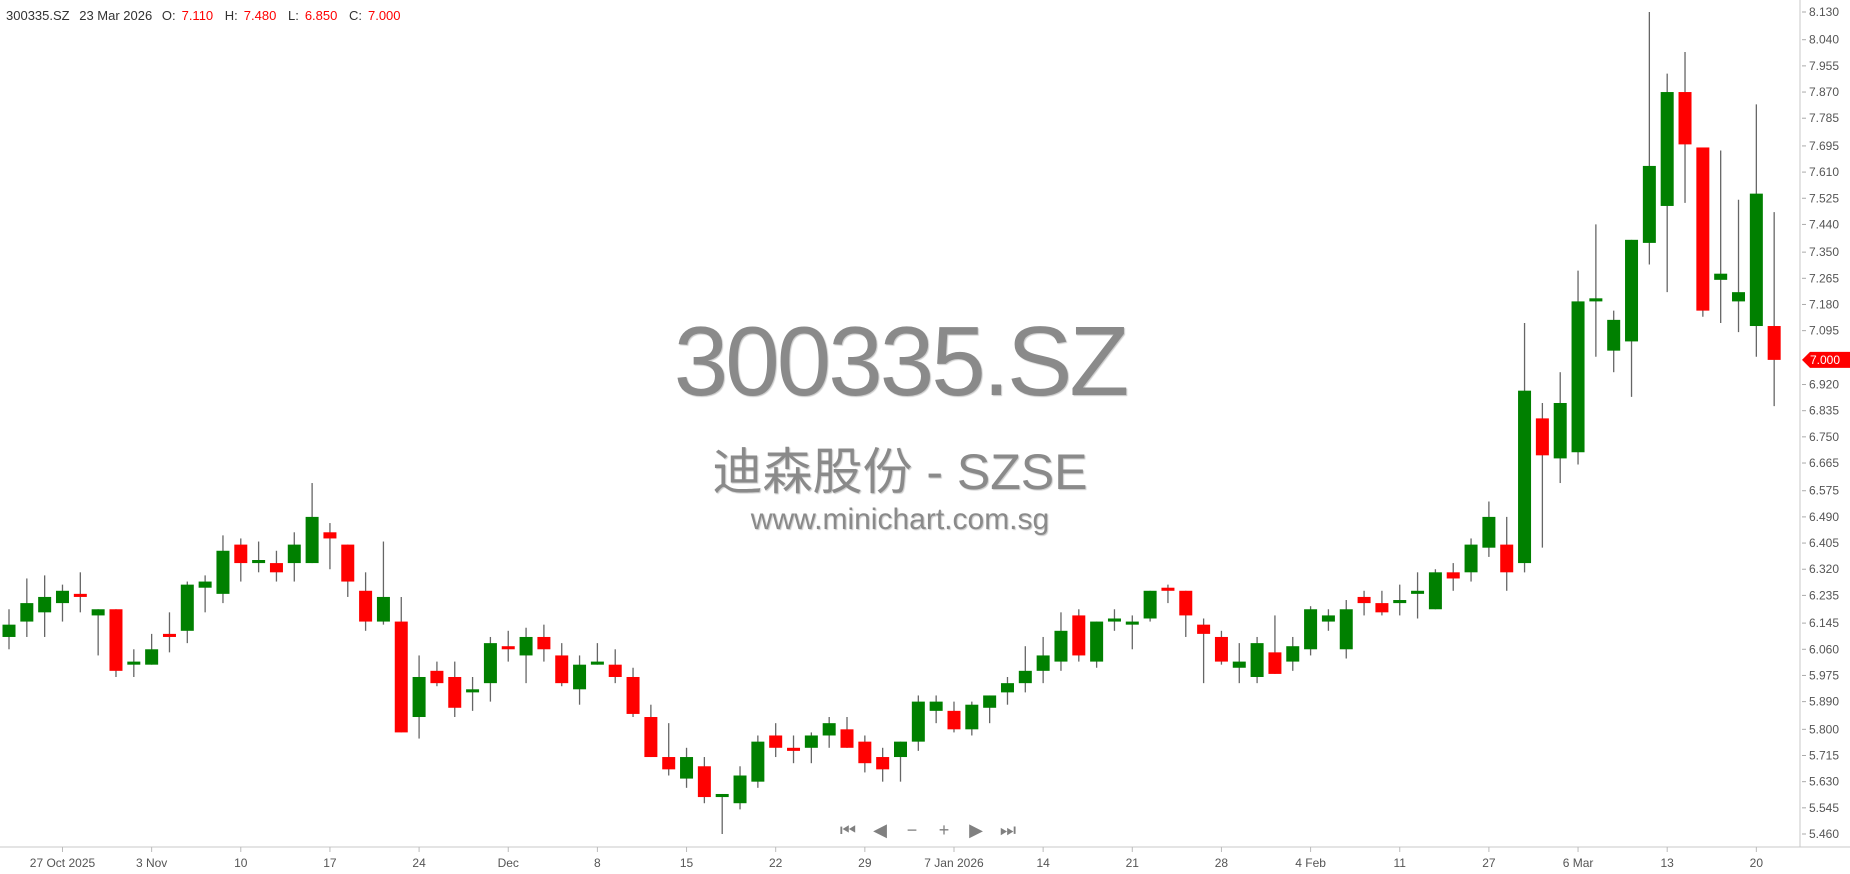 Image resolution: width=1850 pixels, height=874 pixels. I want to click on zoom-out-icon: −, so click(912, 830).